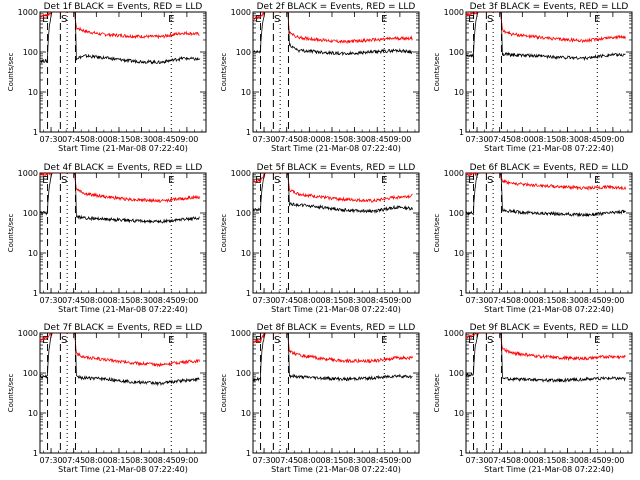 The image size is (640, 480). What do you see at coordinates (123, 168) in the screenshot?
I see `panel-title: Det 4f BLACK = Events, RED = LLD` at bounding box center [123, 168].